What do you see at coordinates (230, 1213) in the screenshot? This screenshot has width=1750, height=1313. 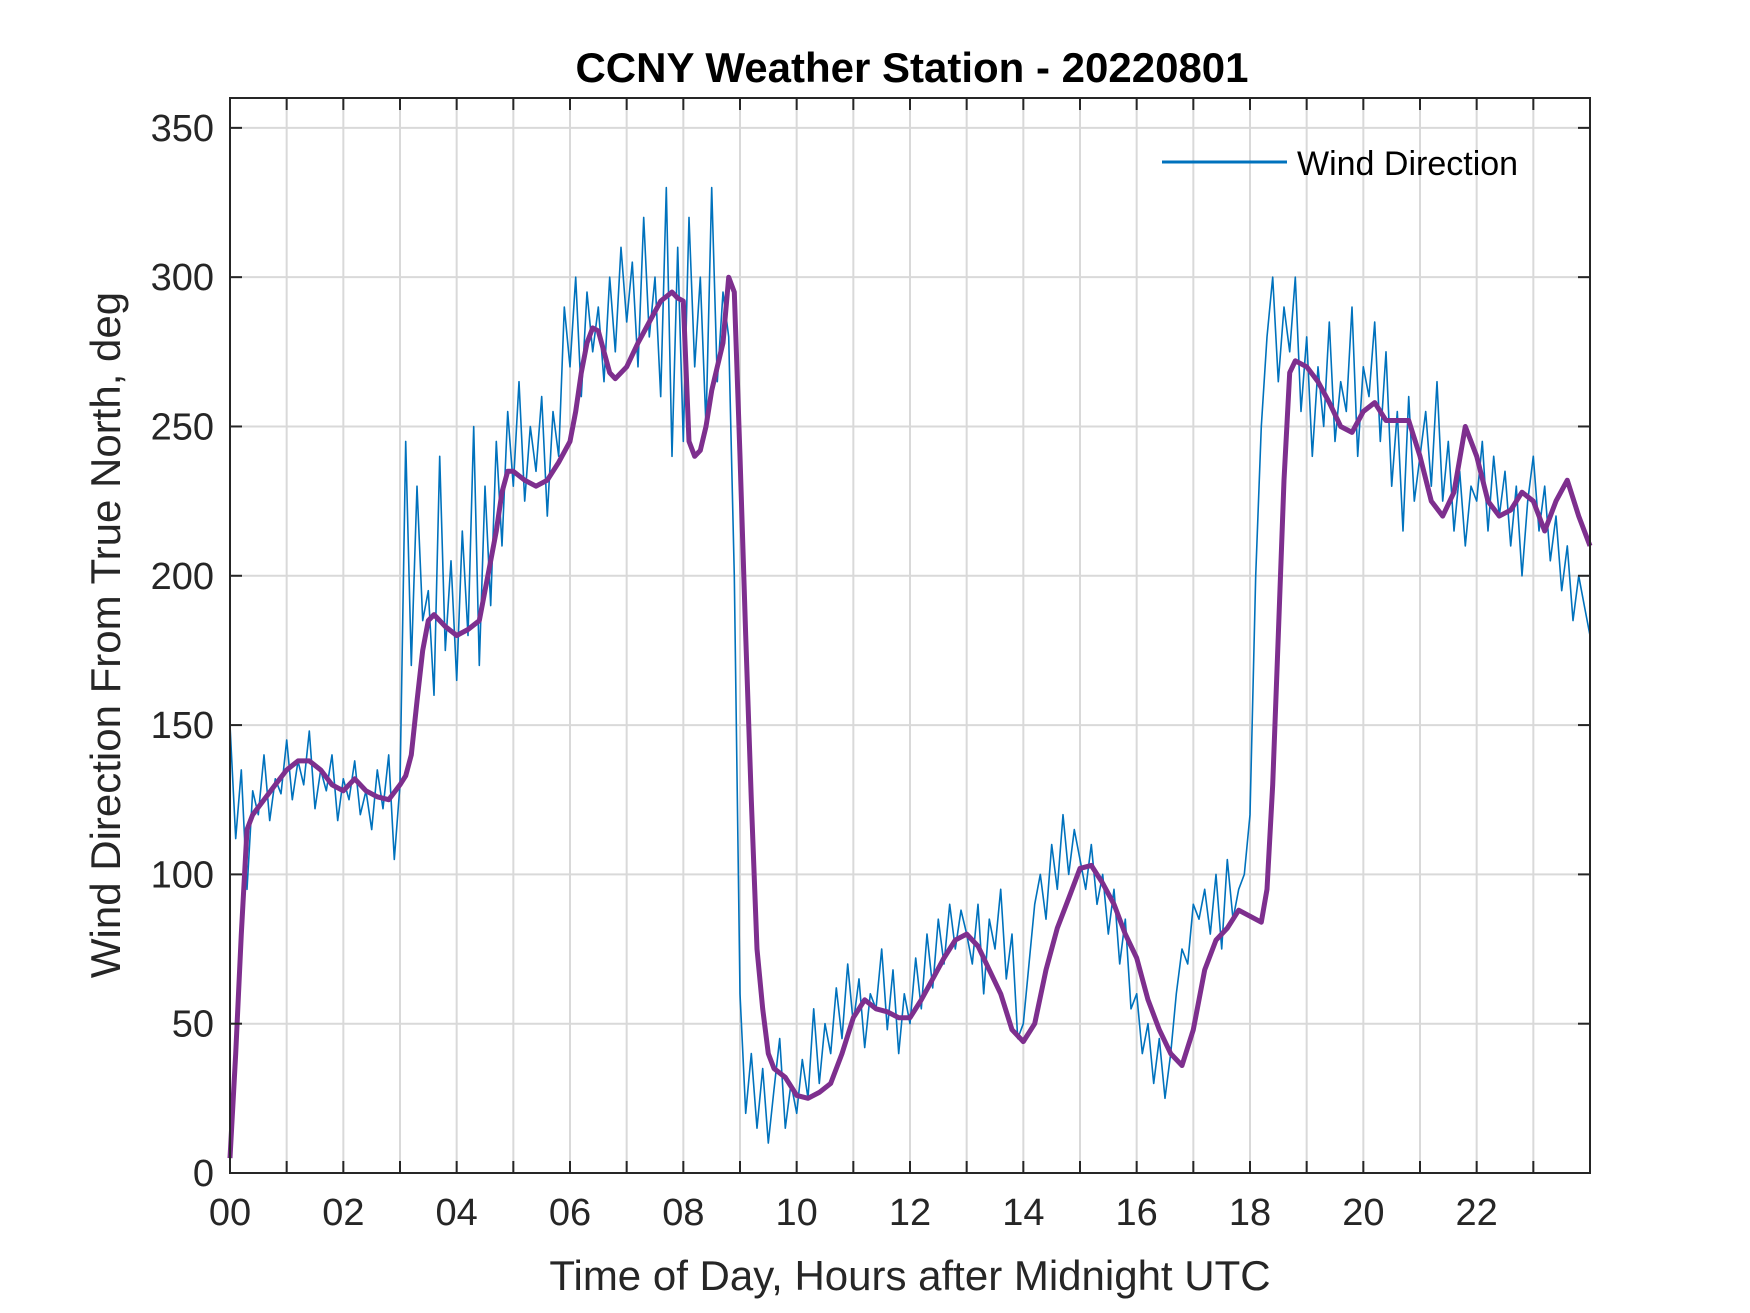 I see `x-tick-label: 00` at bounding box center [230, 1213].